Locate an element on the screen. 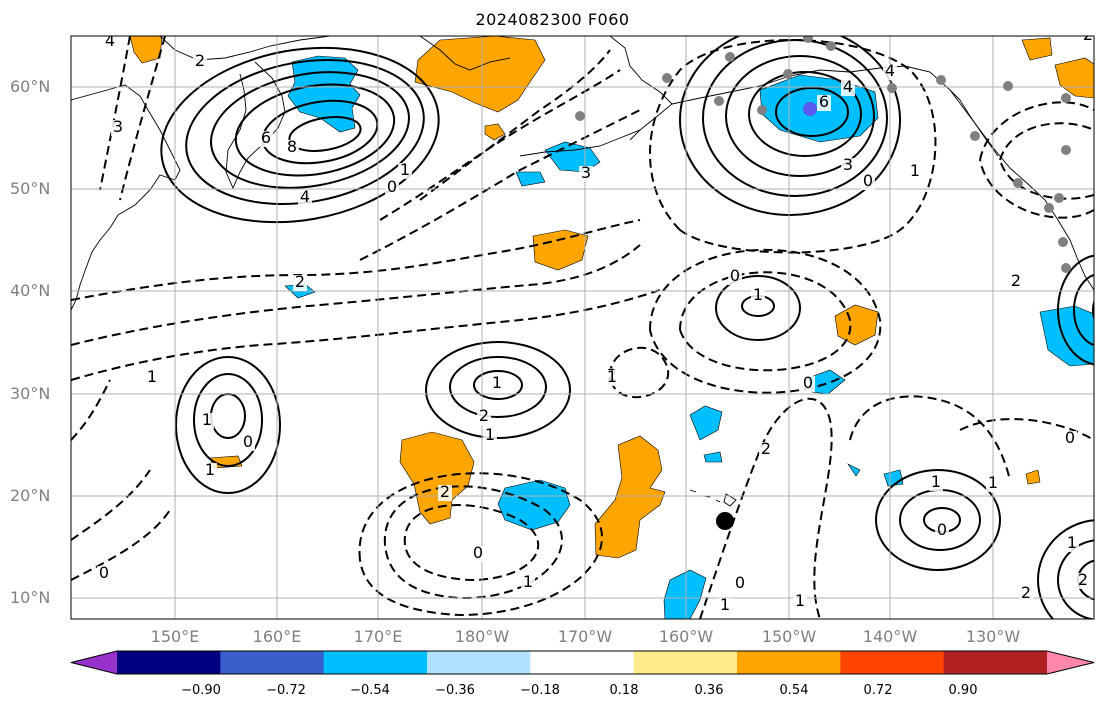 Image resolution: width=1105 pixels, height=712 pixels. lon-label-150e: 150°E is located at coordinates (175, 636).